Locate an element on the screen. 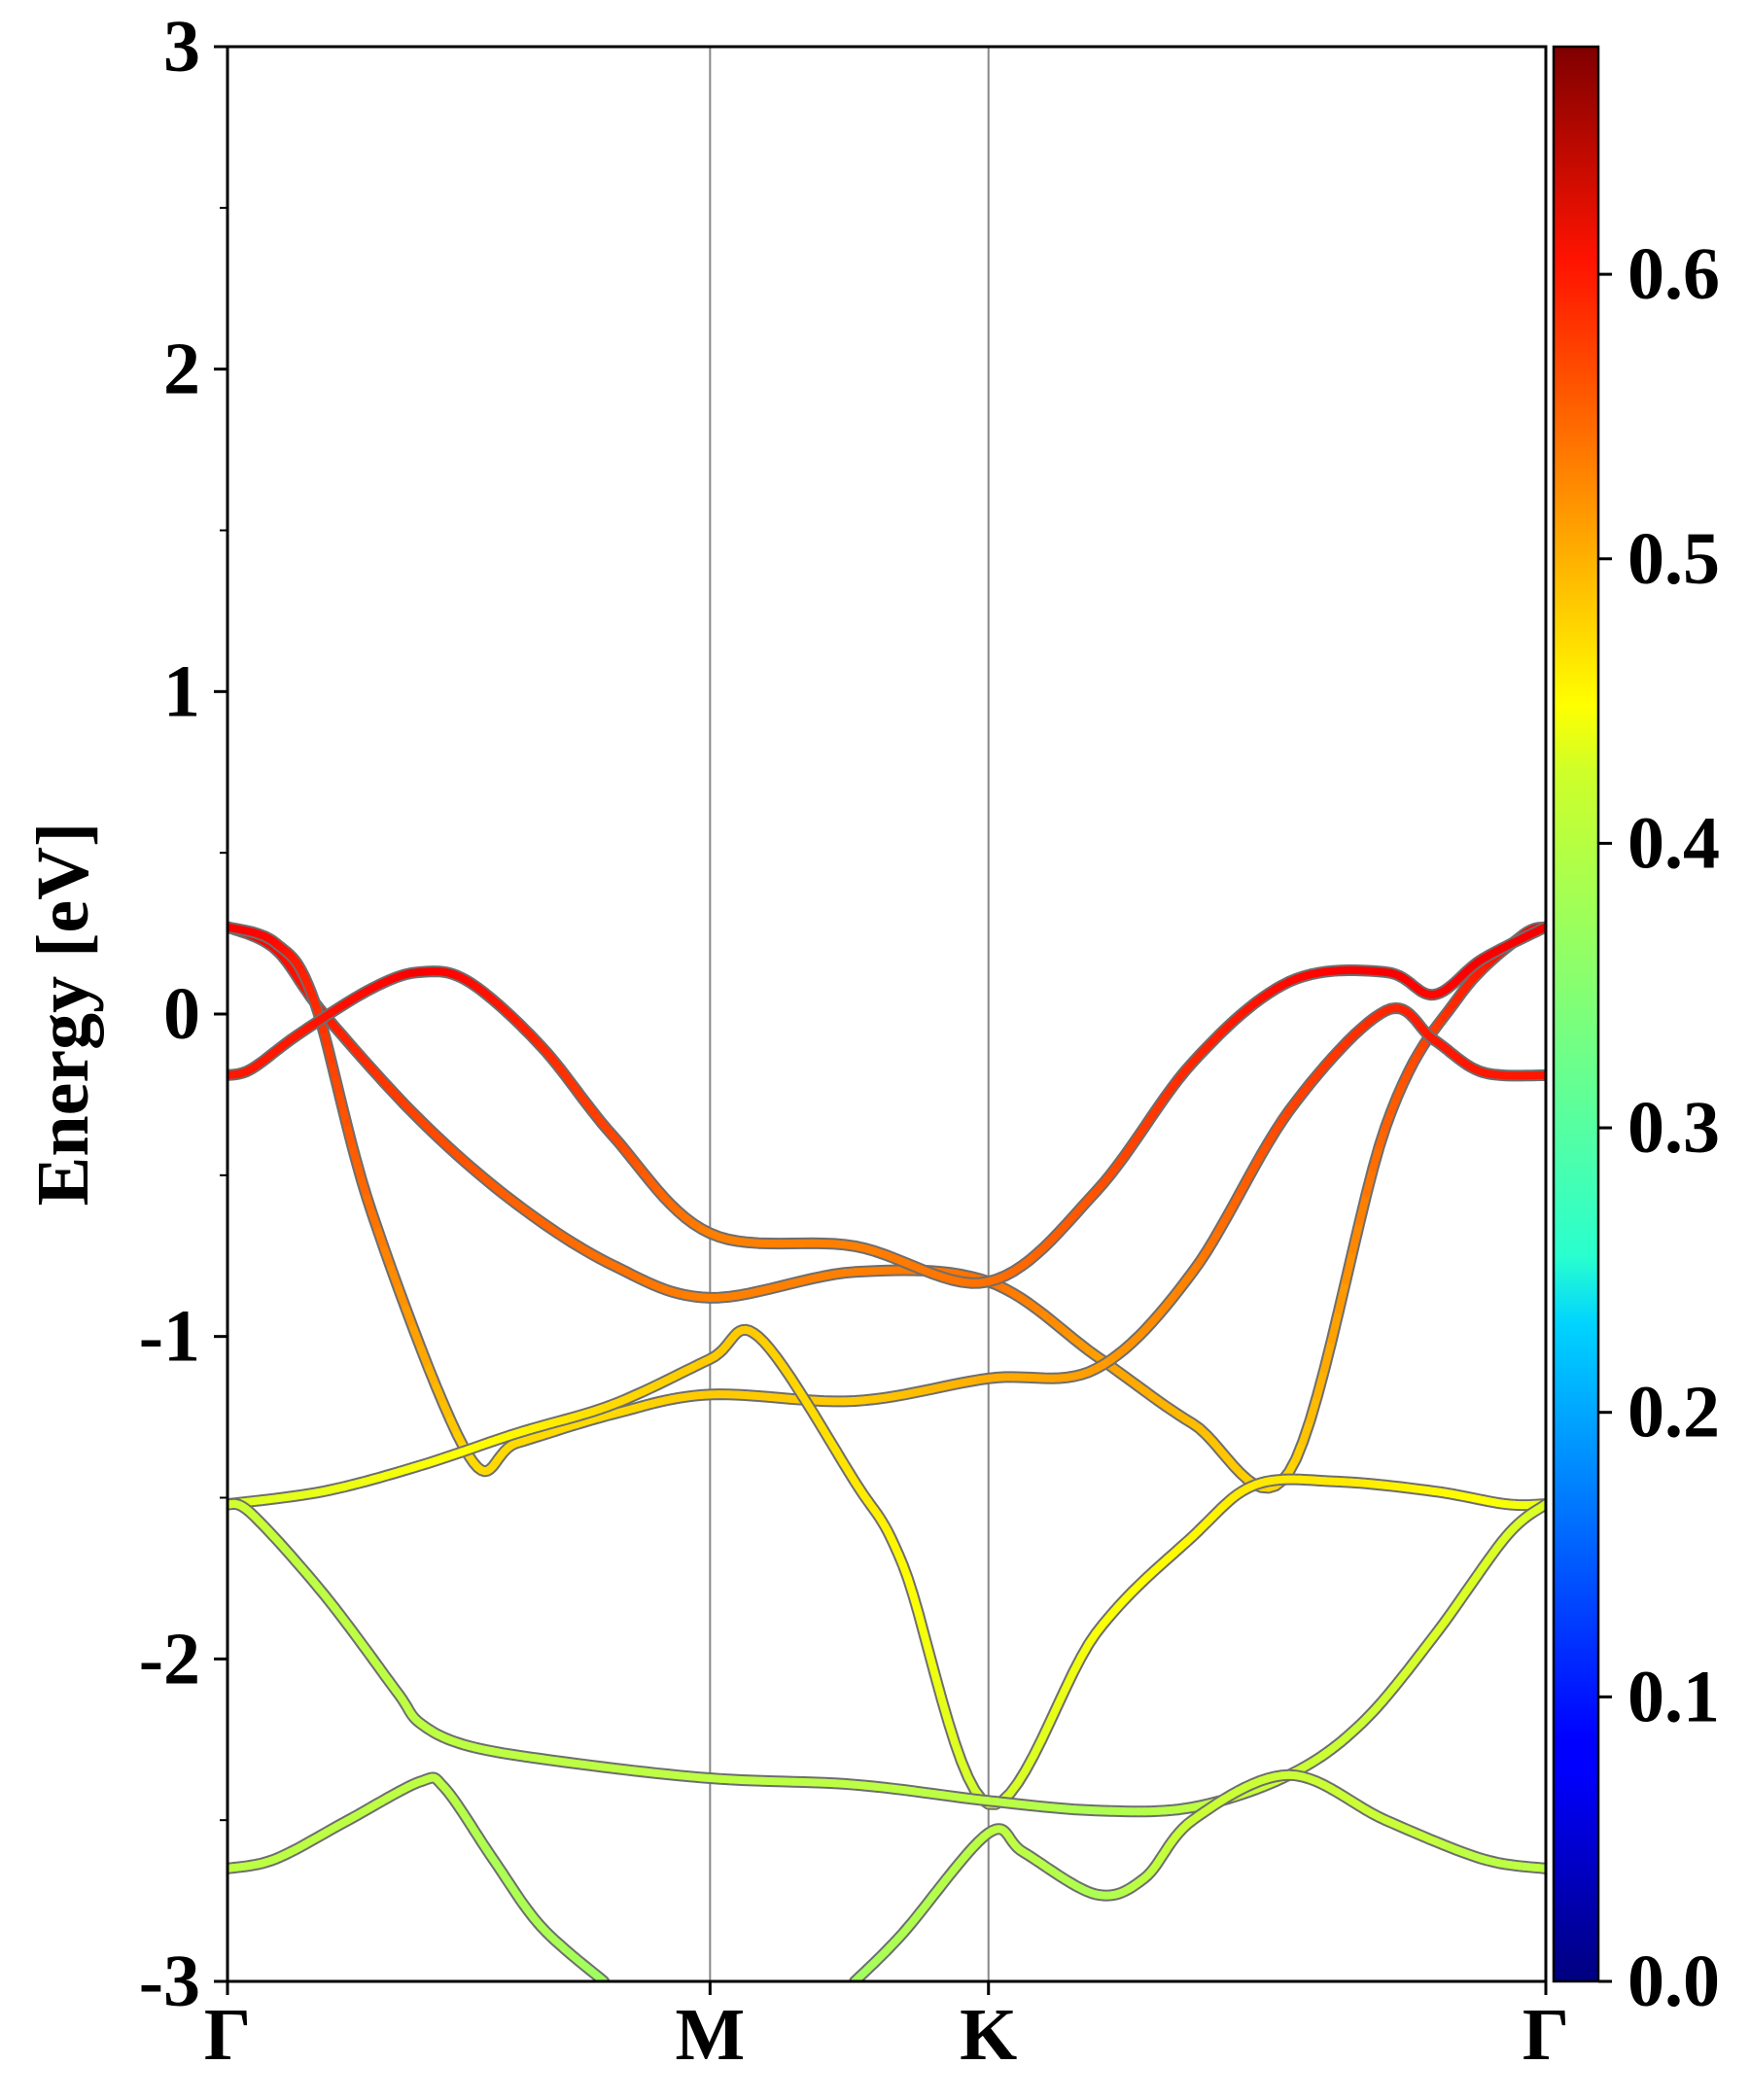 The width and height of the screenshot is (1750, 2100). y-axis: -3 -2 -1 0 1 2 3 is located at coordinates (183, 1014).